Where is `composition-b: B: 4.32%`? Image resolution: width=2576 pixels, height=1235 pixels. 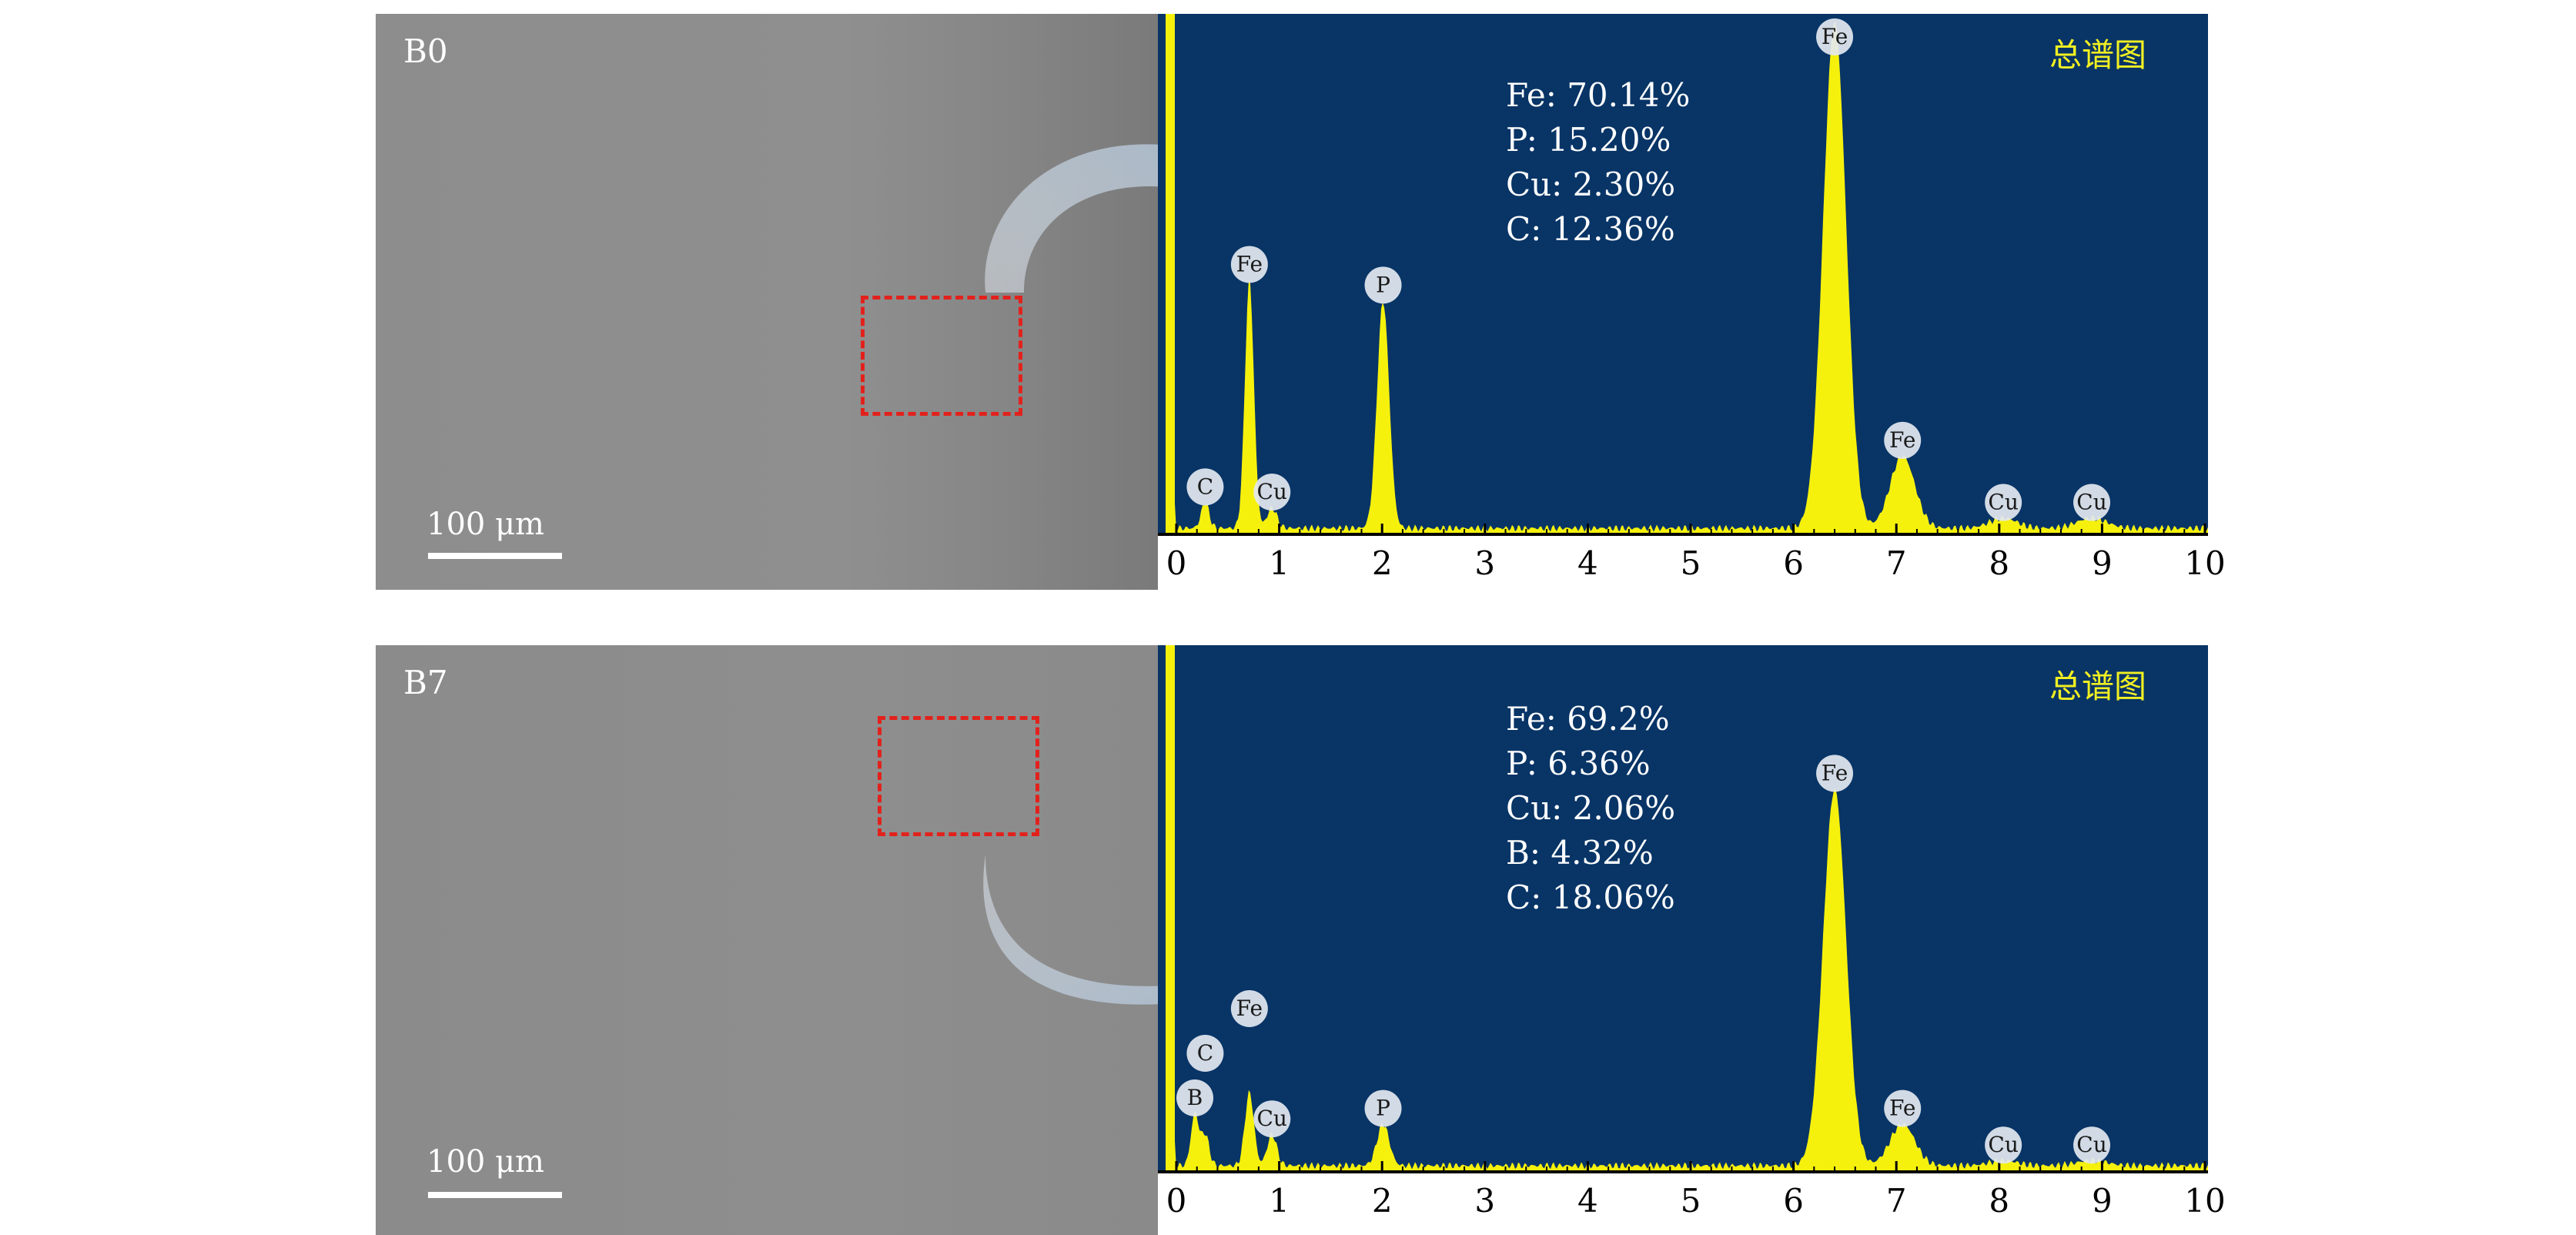
composition-b: B: 4.32% is located at coordinates (1580, 853).